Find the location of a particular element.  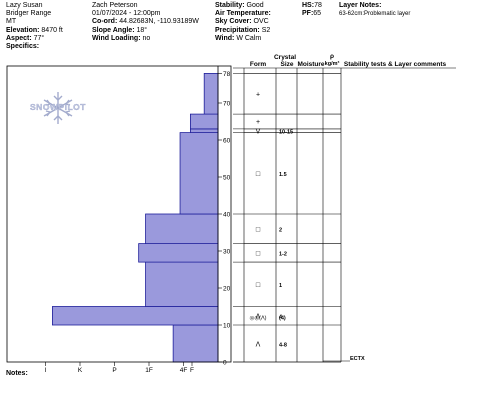

crystal-size: 1-2 is located at coordinates (283, 254).